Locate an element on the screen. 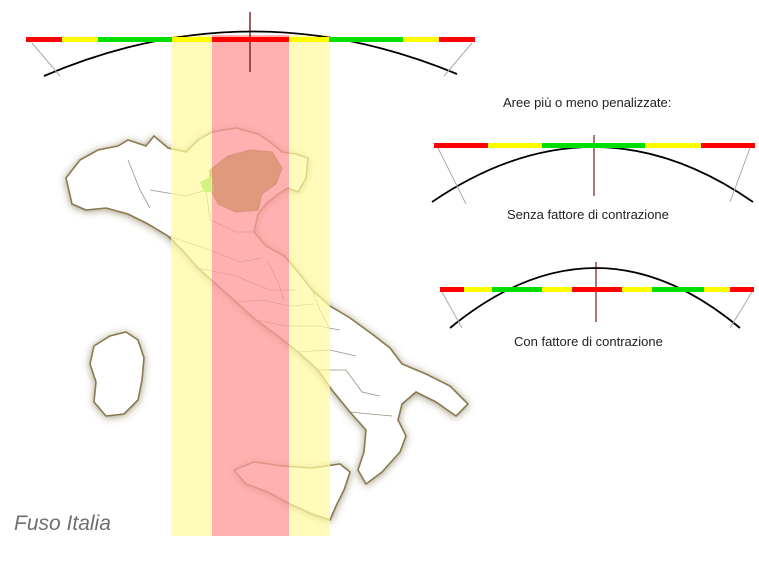  projection-top is located at coordinates (250, 44).